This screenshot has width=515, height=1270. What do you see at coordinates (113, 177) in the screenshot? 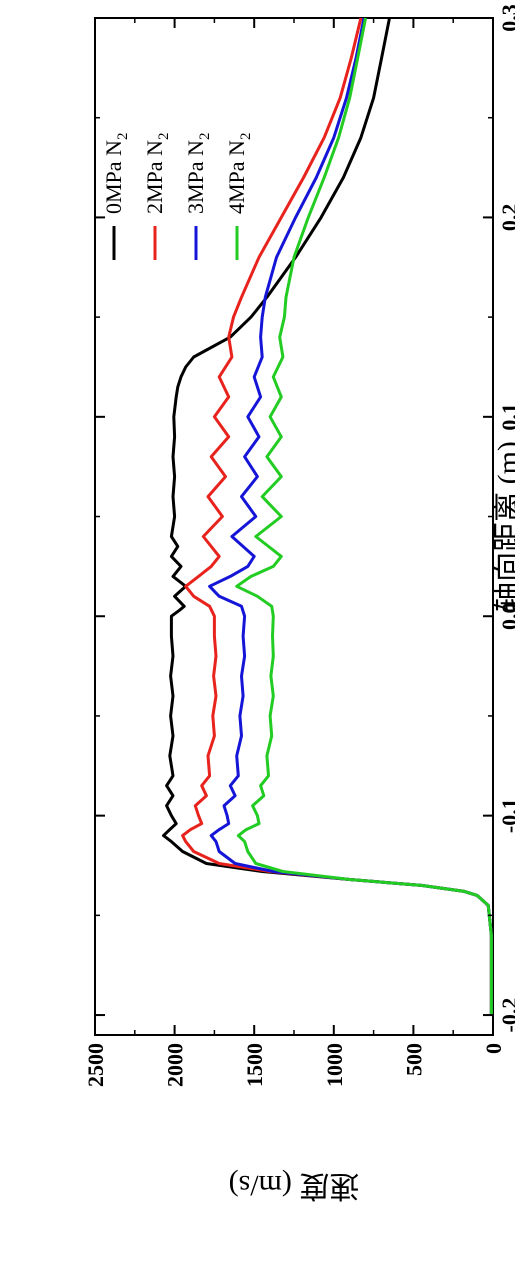
I see `legend-label-text: 0MPa N` at bounding box center [113, 177].